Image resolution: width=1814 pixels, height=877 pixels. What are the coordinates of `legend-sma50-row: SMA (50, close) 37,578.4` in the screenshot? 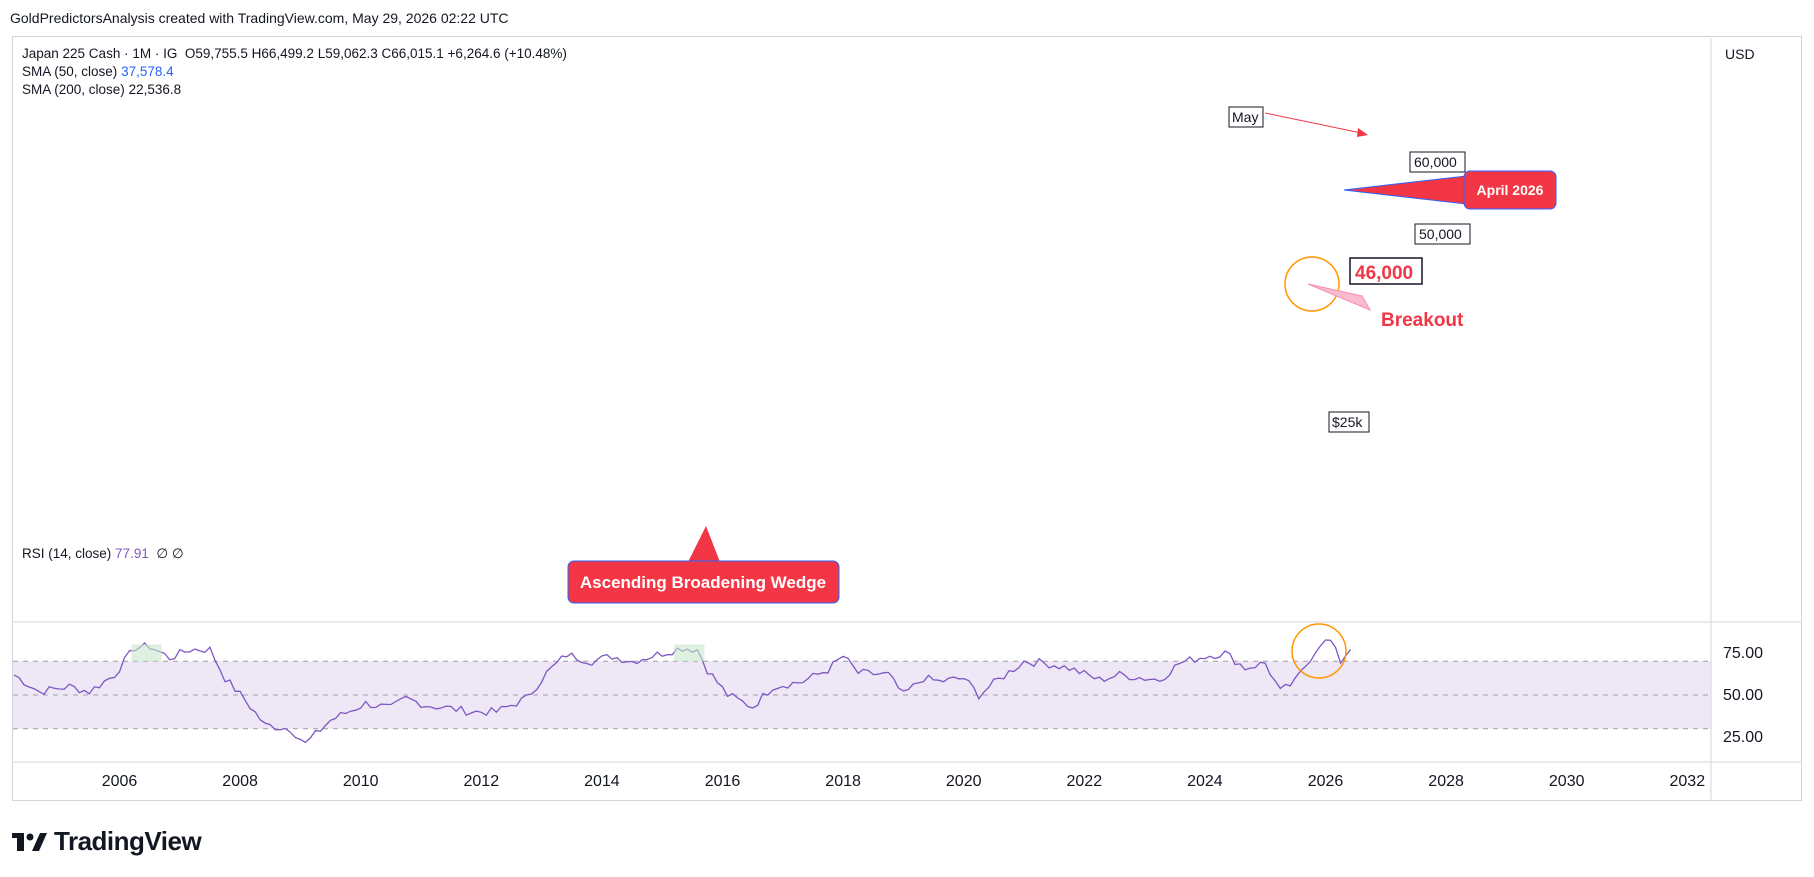 It's located at (98, 71).